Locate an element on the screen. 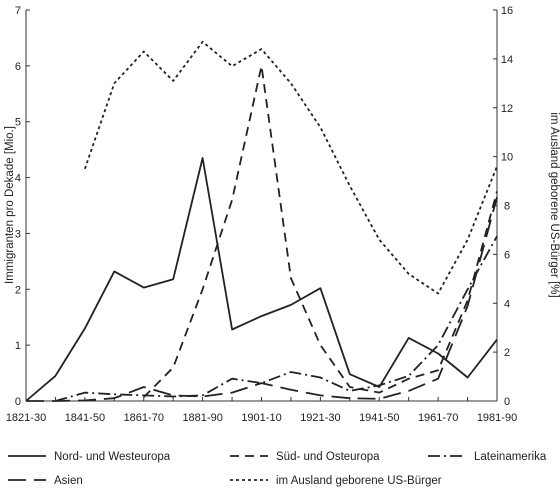 The width and height of the screenshot is (560, 495). left-tick-label: 1 is located at coordinates (18, 346).